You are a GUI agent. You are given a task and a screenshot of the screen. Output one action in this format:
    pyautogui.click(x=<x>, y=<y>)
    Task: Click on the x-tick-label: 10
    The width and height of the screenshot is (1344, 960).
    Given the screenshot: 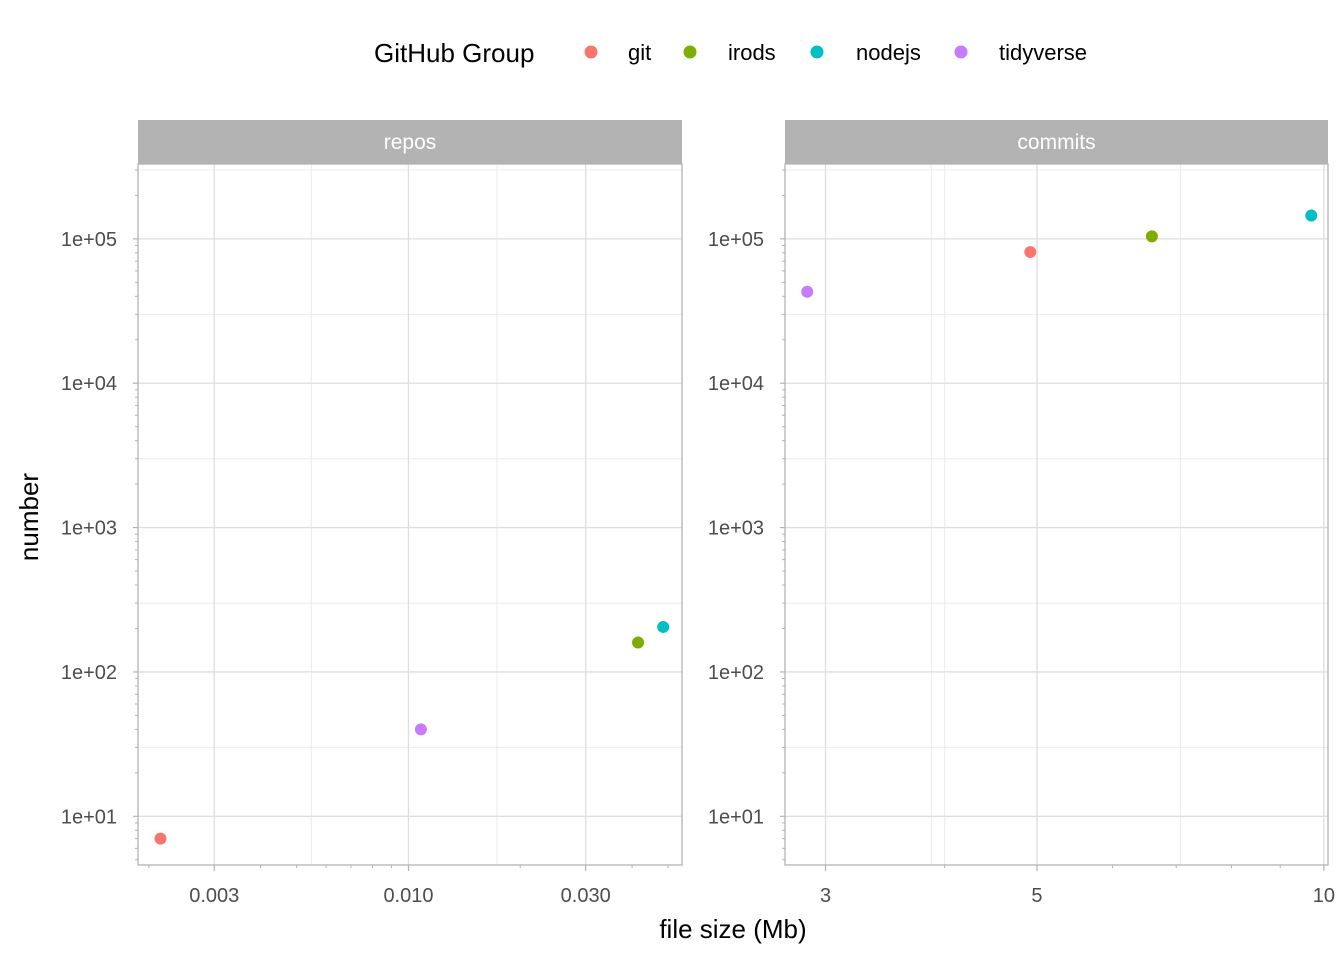 What is the action you would take?
    pyautogui.click(x=1324, y=896)
    